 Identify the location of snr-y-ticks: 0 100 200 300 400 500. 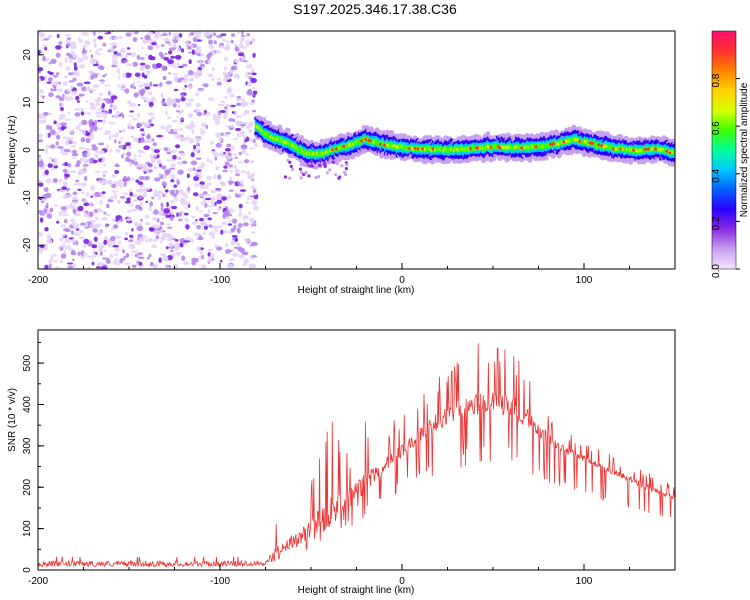
(33, 457).